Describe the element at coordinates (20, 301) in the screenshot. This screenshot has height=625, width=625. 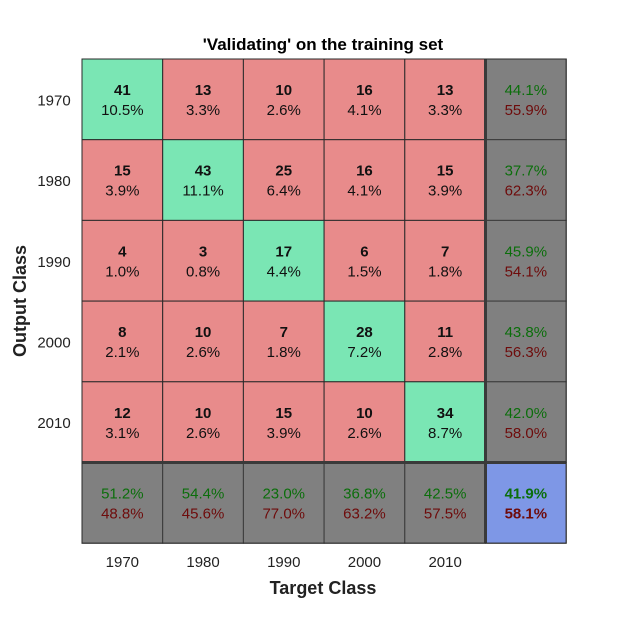
I see `y-axis-label: Output Class` at that location.